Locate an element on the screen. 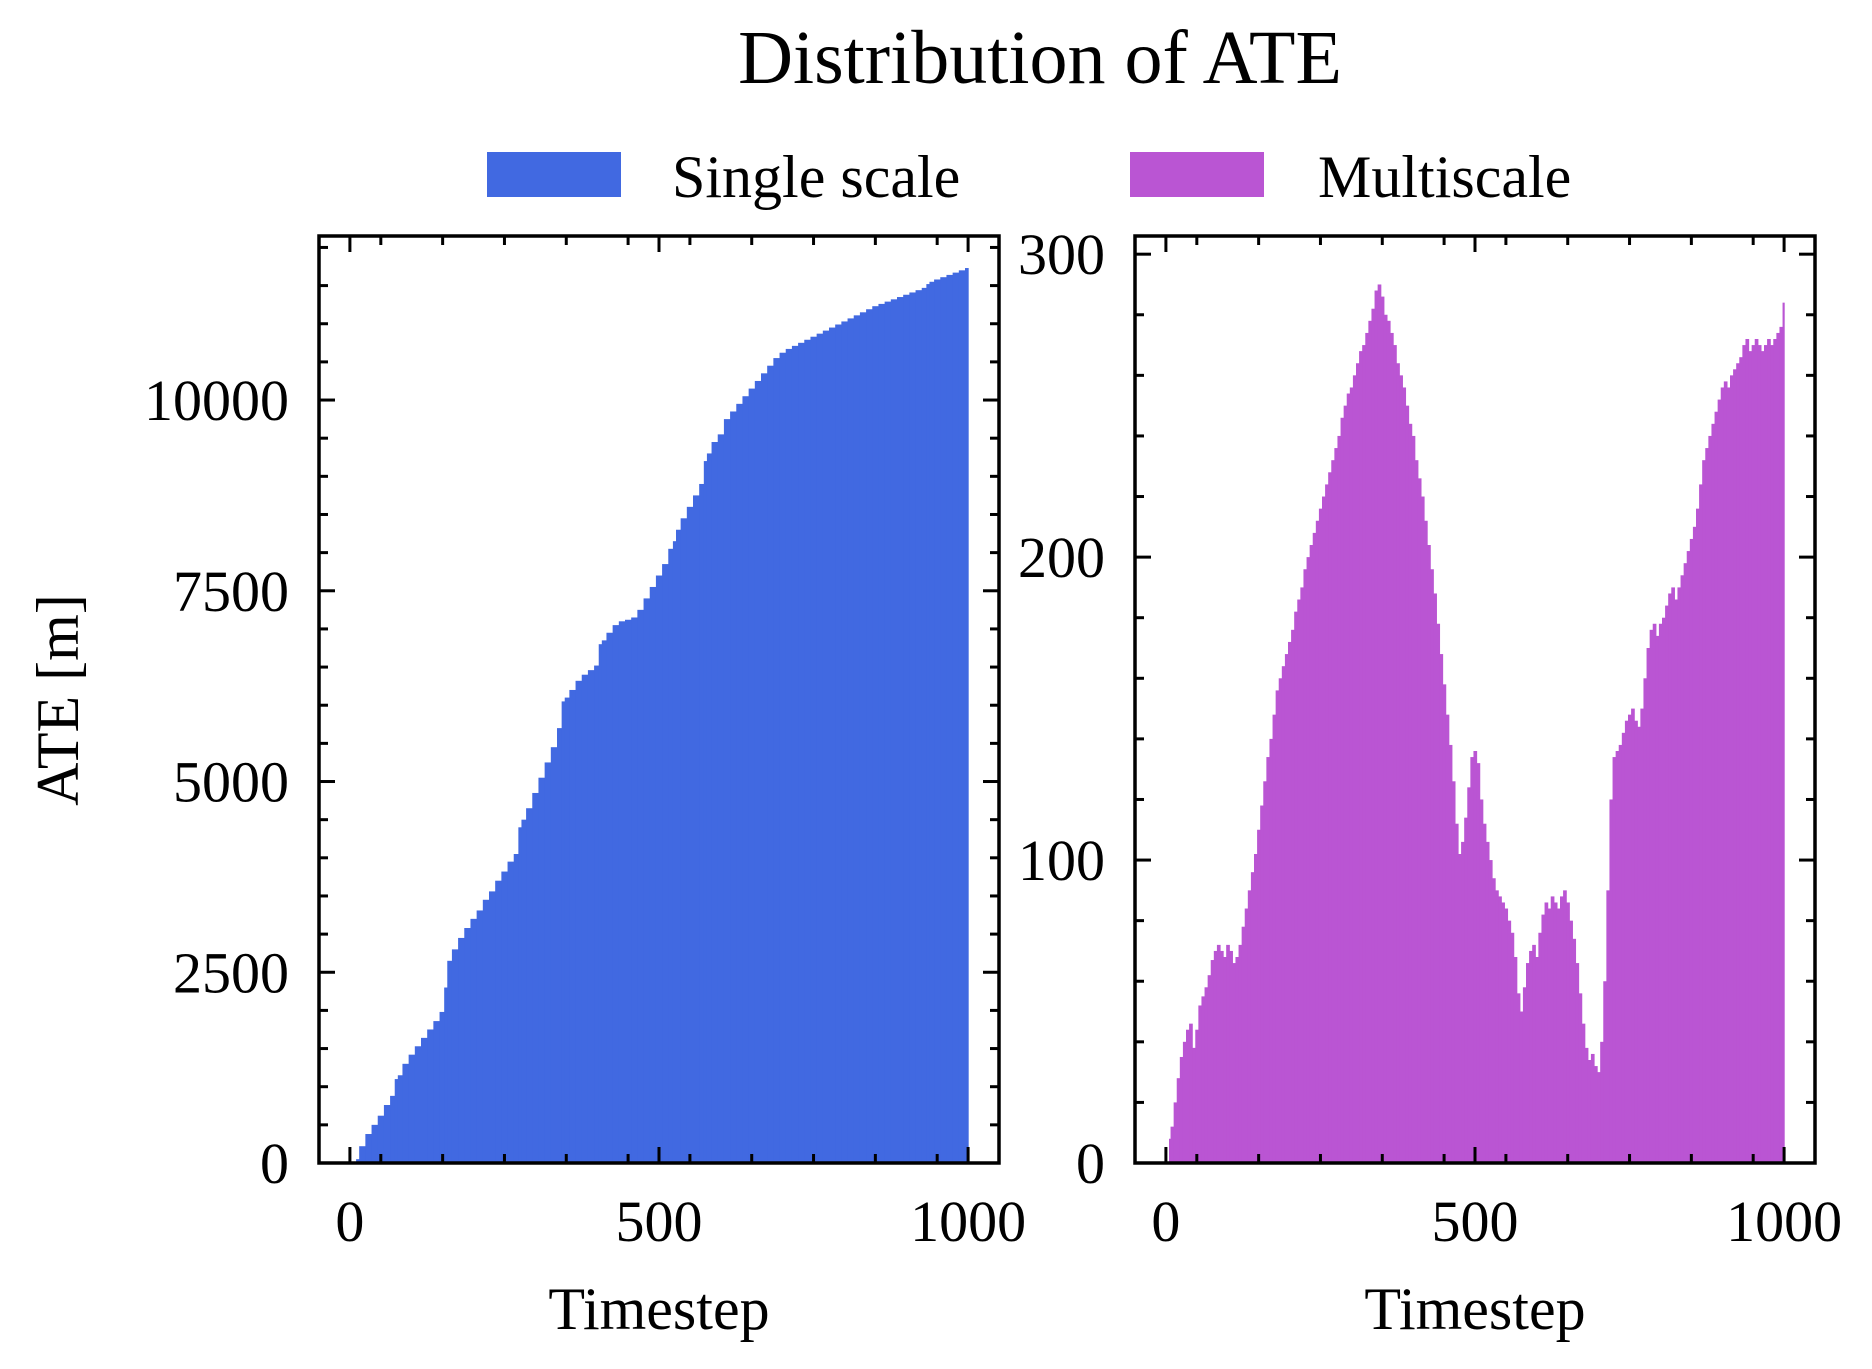  right-x-axis-label: Timestep is located at coordinates (1474, 1309).